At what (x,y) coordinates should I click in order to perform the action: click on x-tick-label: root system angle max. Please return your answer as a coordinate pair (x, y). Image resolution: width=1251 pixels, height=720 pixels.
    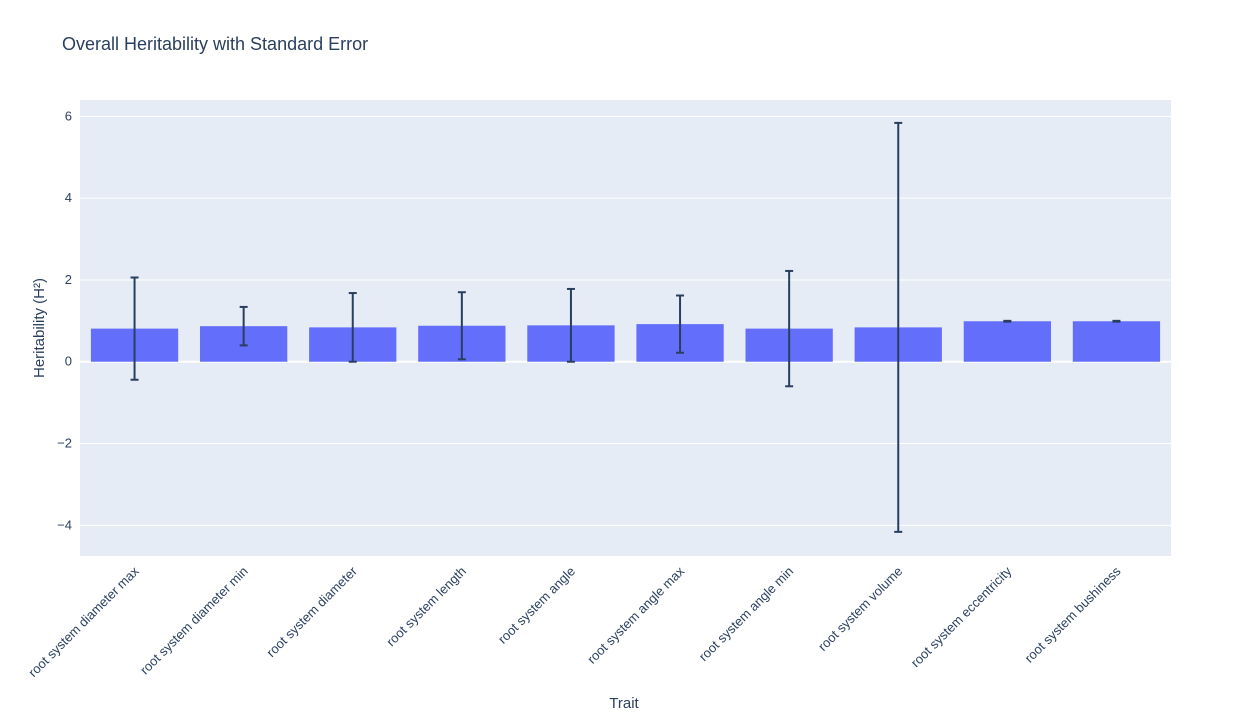
    Looking at the image, I should click on (635, 614).